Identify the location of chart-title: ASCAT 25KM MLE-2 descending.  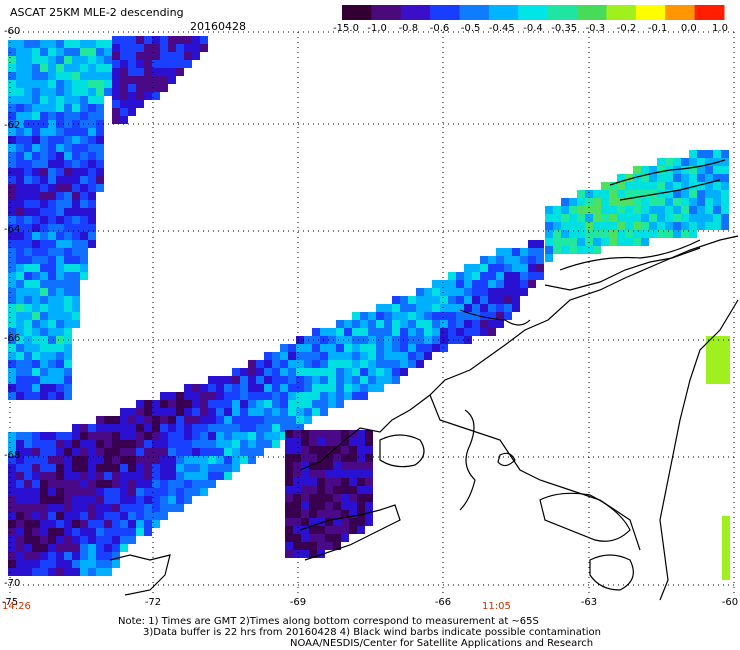
(97, 12).